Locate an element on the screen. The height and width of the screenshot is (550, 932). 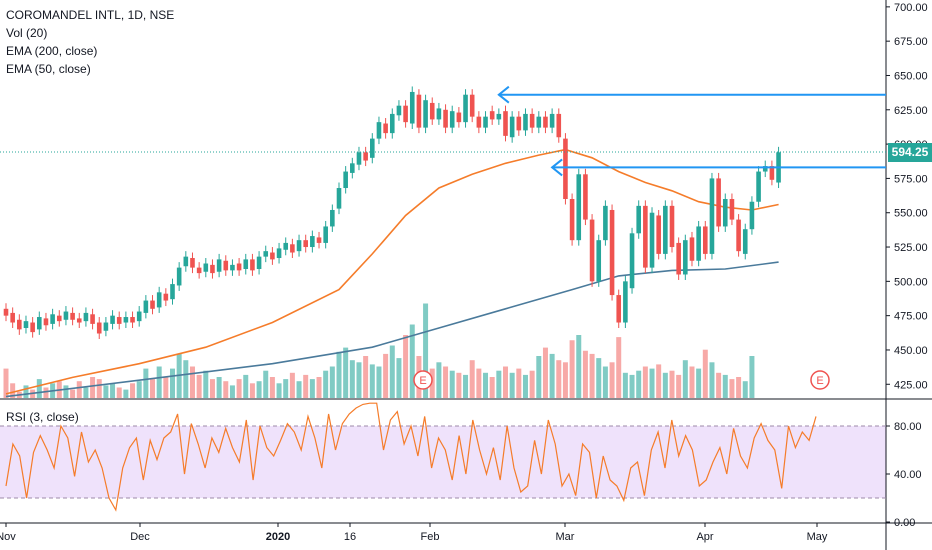
price-tick-label: 550.00 is located at coordinates (911, 214).